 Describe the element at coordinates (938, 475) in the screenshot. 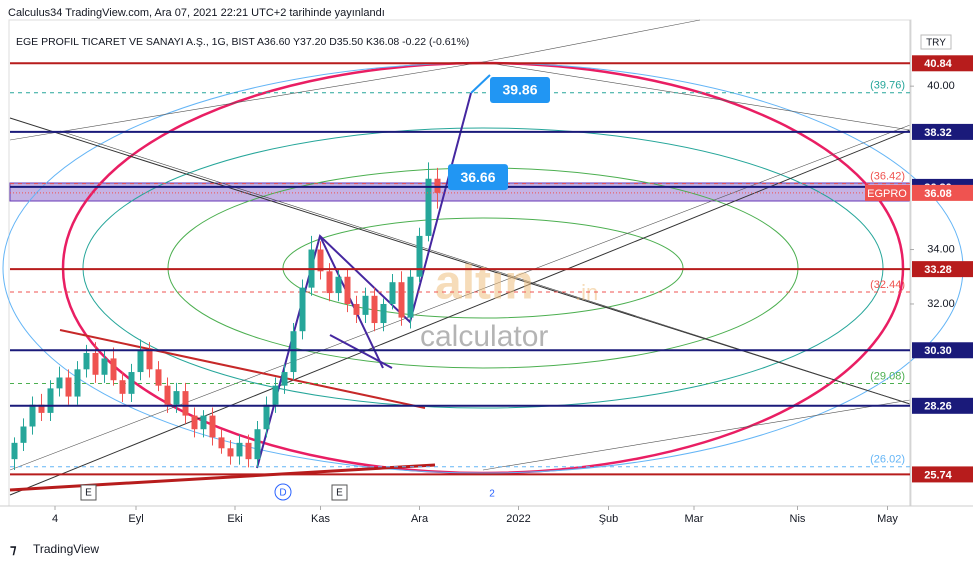

I see `level-label: 25.74` at that location.